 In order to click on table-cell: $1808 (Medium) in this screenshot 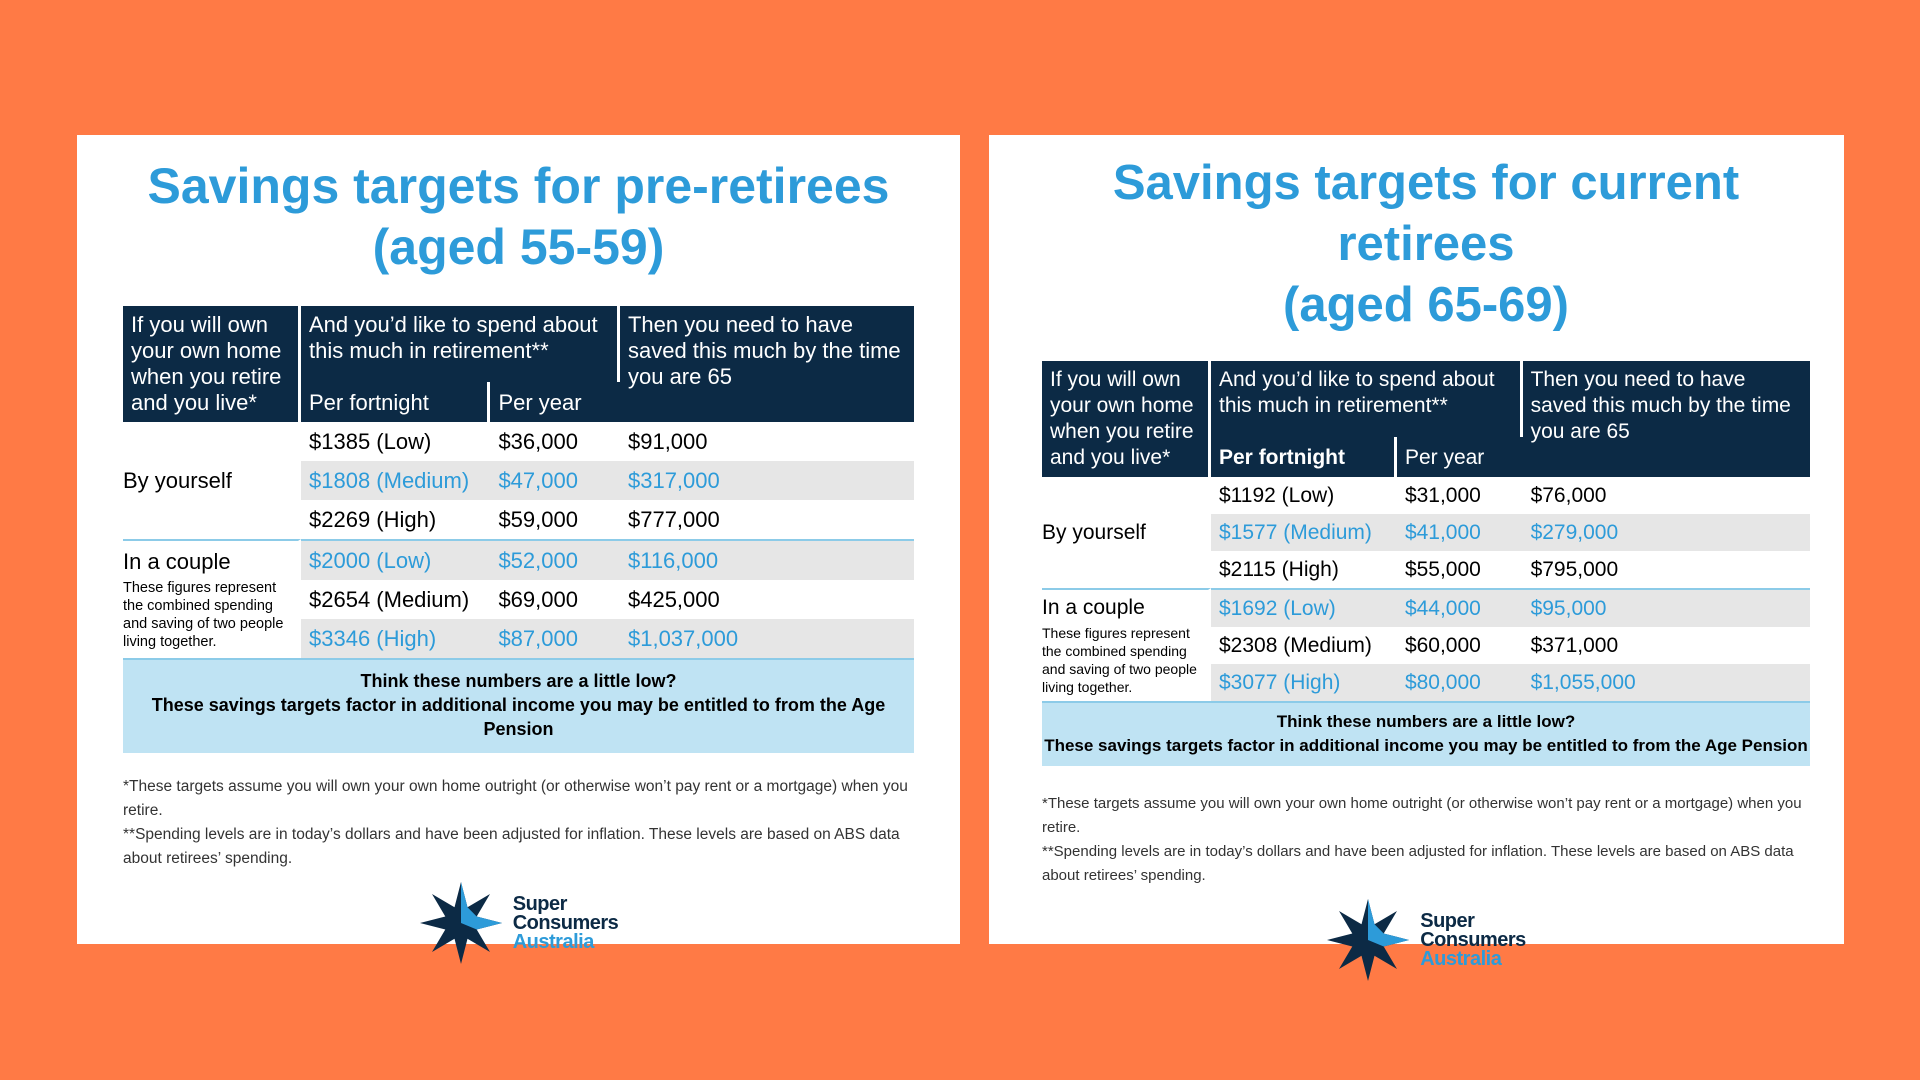, I will do `click(396, 480)`.